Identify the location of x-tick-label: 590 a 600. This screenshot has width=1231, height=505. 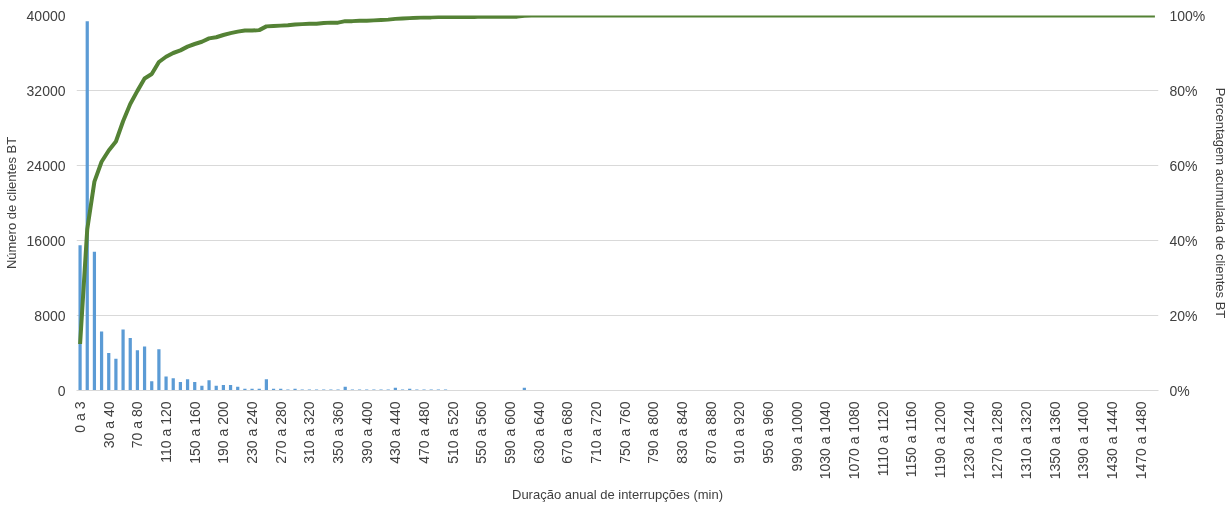
(510, 432).